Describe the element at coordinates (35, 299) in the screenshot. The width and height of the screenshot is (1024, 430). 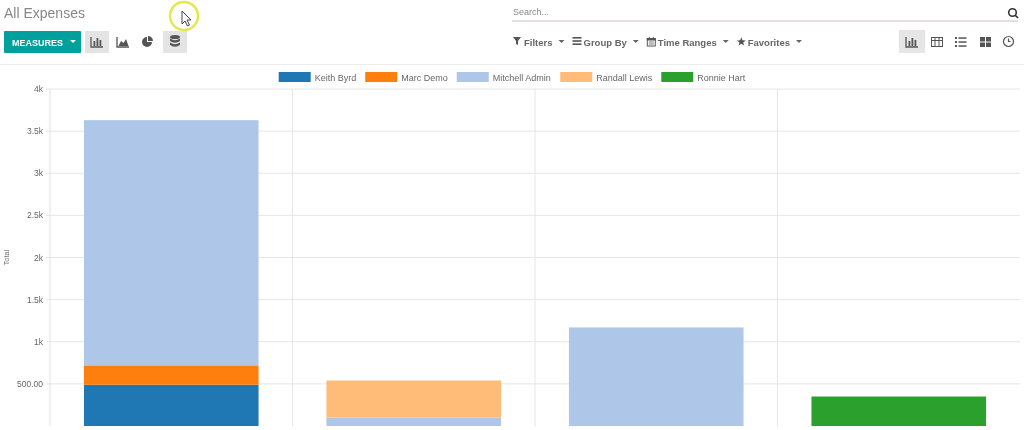
I see `y-tick-label: 1.5k` at that location.